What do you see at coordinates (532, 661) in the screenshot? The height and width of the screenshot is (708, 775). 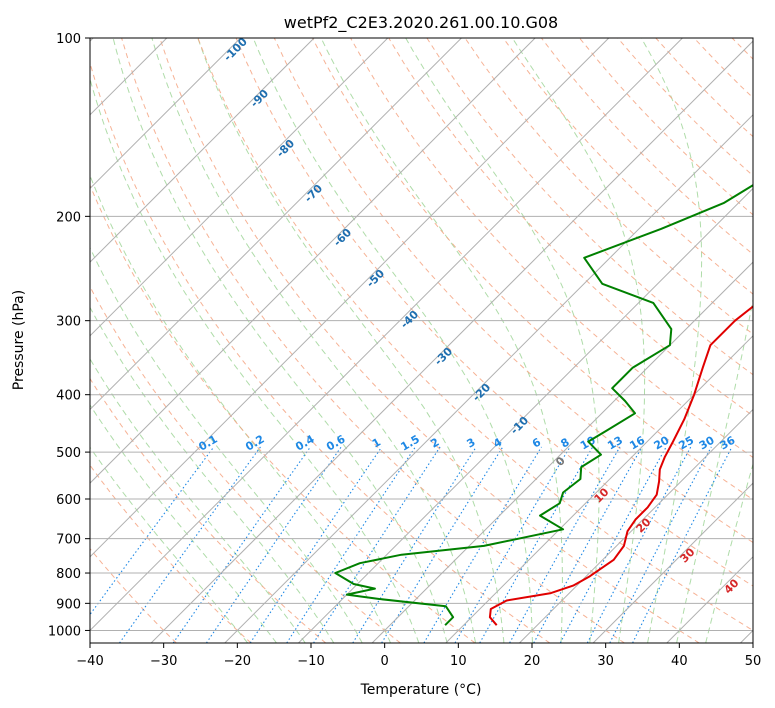 I see `x-tick-label: 20` at bounding box center [532, 661].